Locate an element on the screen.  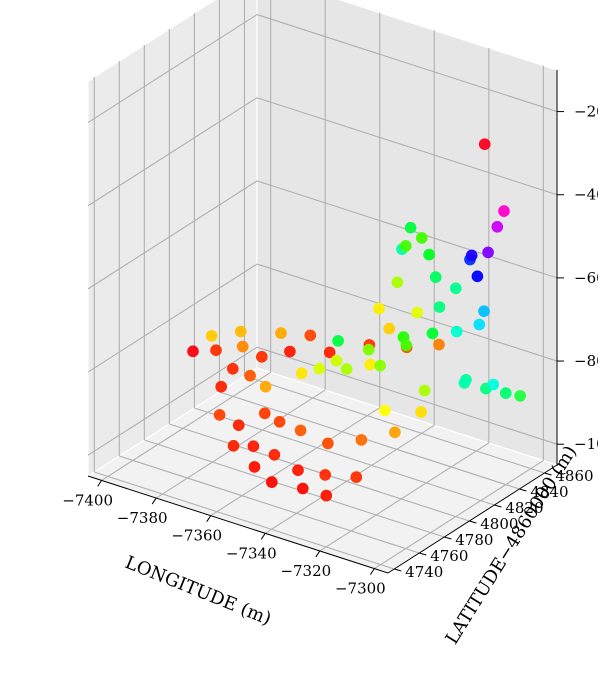
y-tick-label: 4800 is located at coordinates (499, 524).